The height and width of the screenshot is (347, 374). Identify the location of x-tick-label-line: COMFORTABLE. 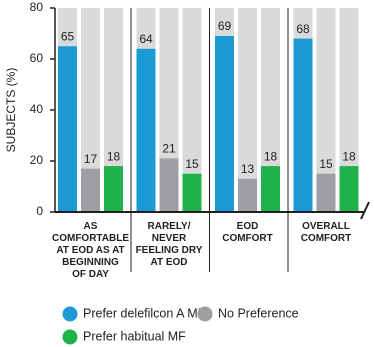
(90, 238).